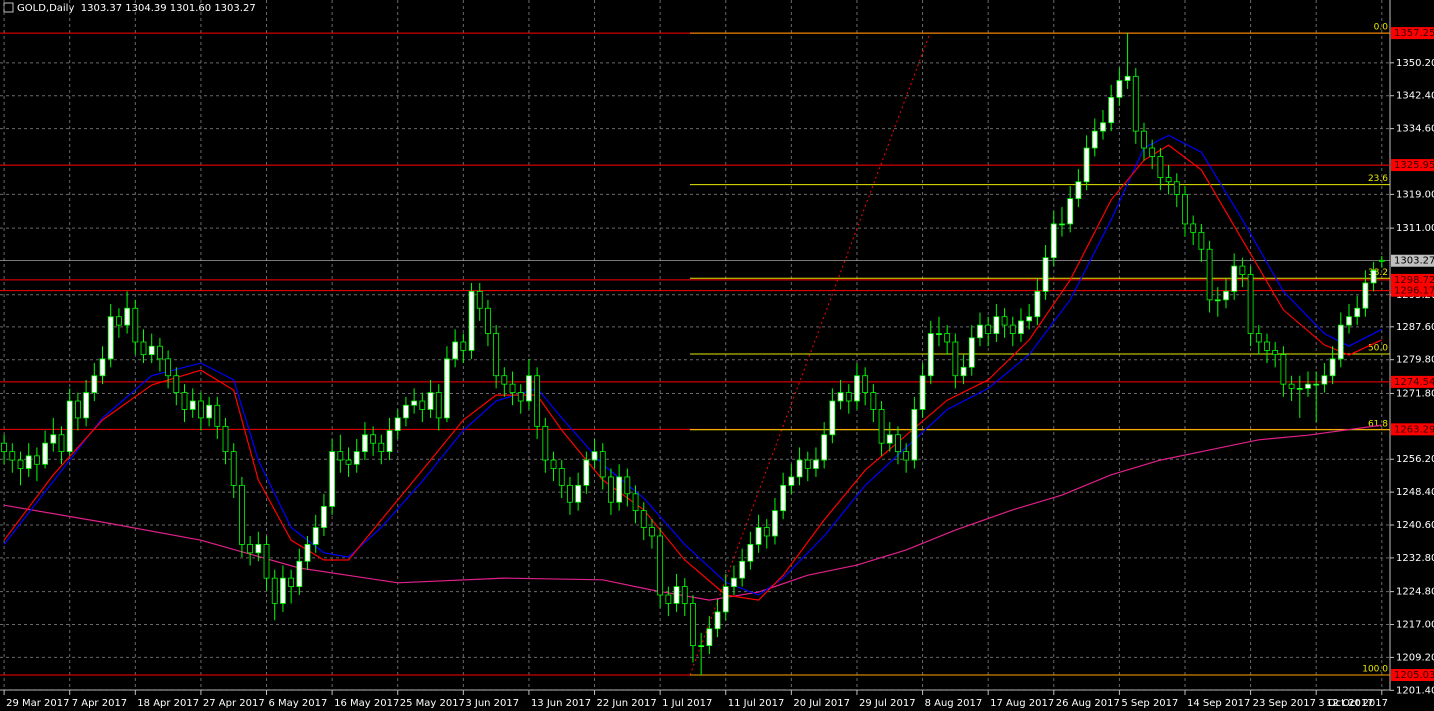 The width and height of the screenshot is (1434, 711). What do you see at coordinates (366, 703) in the screenshot?
I see `x-tick-label: 16 May 2017` at bounding box center [366, 703].